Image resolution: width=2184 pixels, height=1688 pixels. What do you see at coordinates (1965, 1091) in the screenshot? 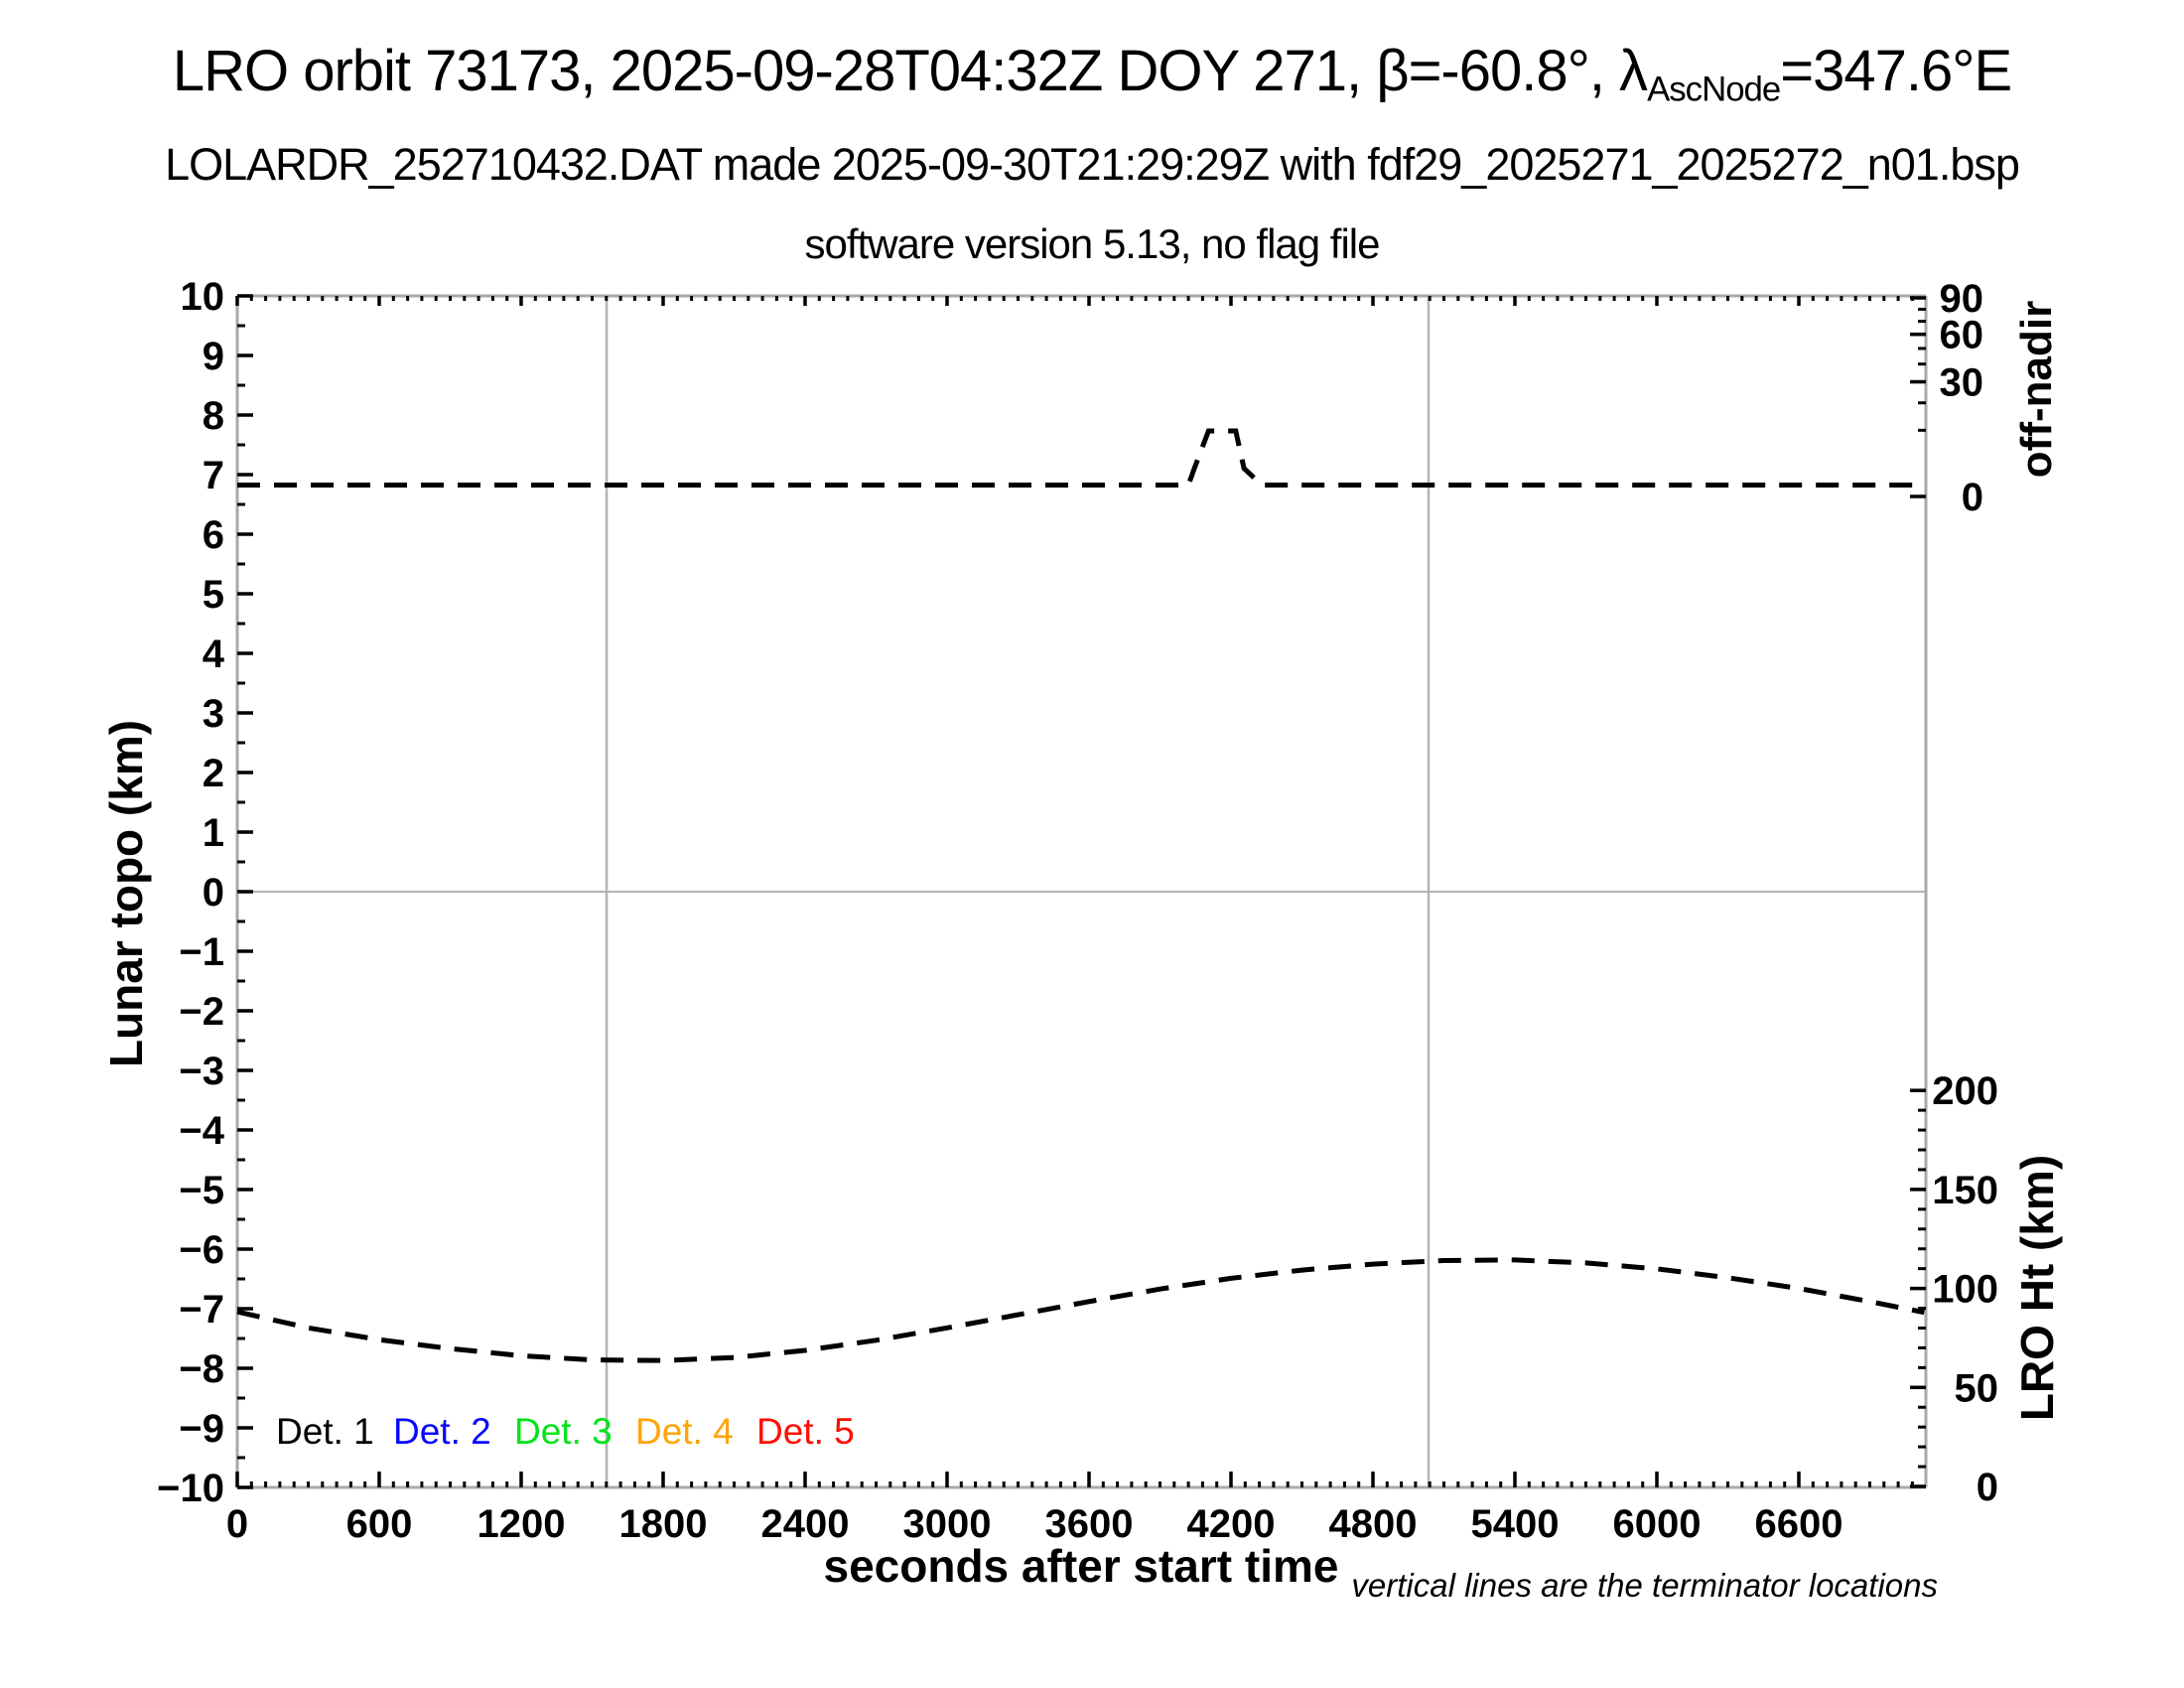
I see `lro-ht-tick-label: 200` at bounding box center [1965, 1091].